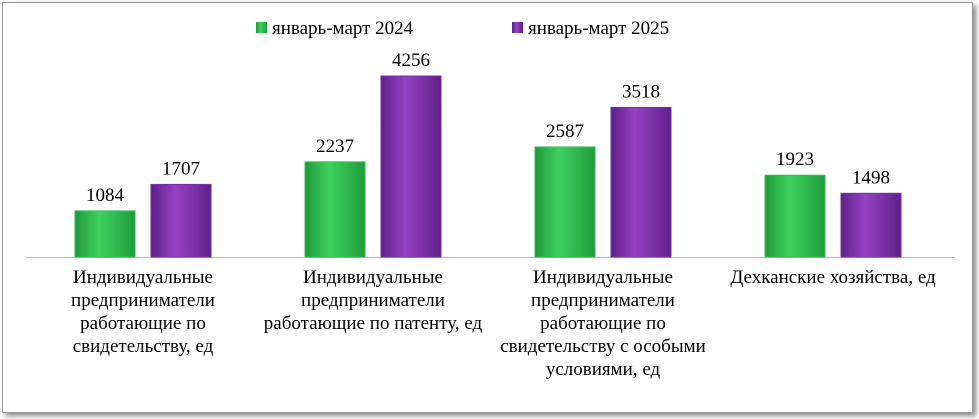 Image resolution: width=979 pixels, height=419 pixels. What do you see at coordinates (565, 131) in the screenshot?
I see `value-label: 2587` at bounding box center [565, 131].